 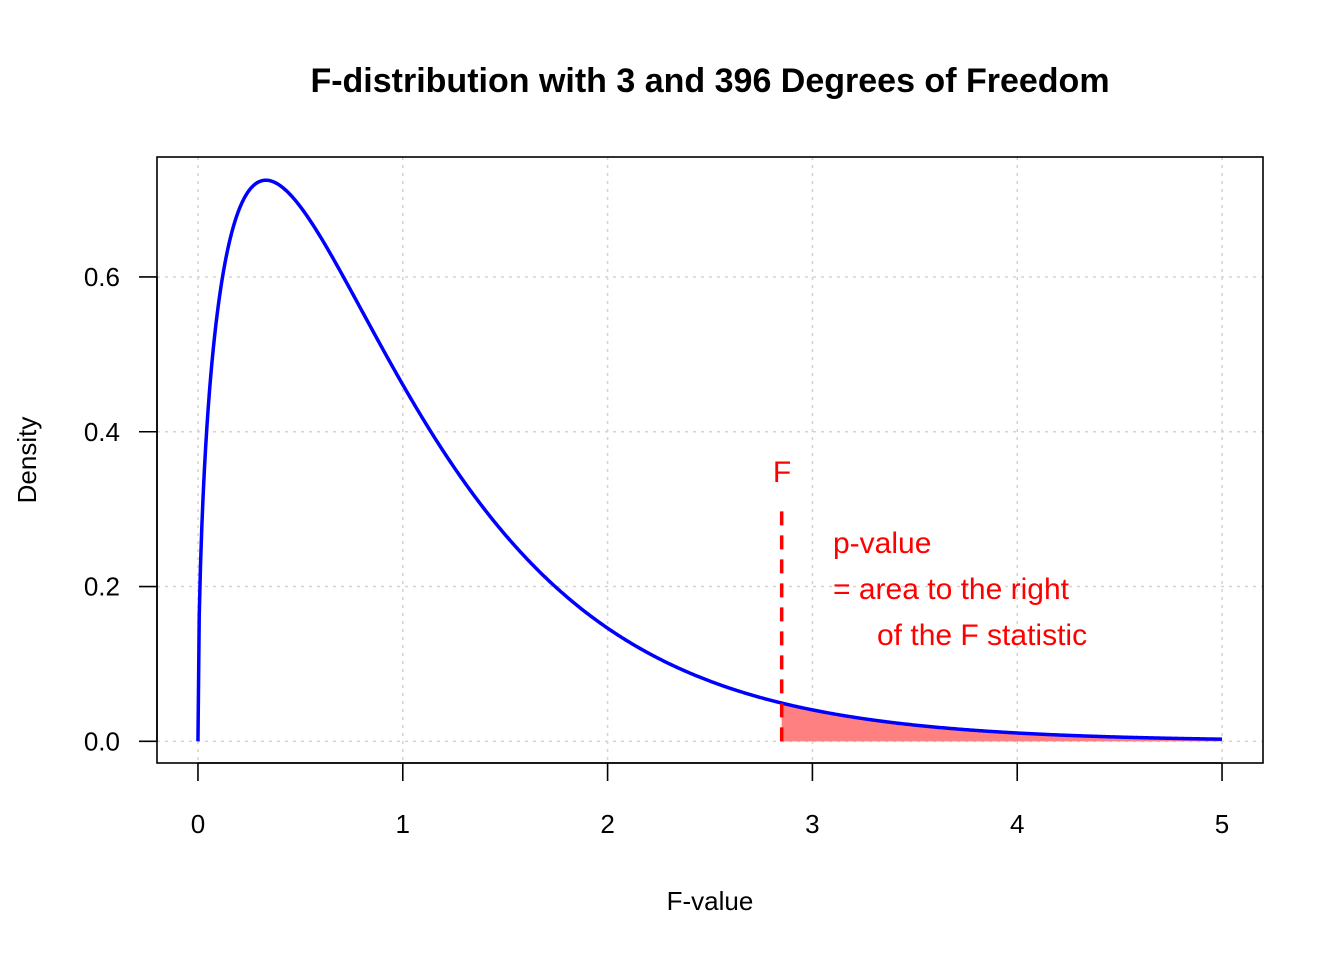 What do you see at coordinates (607, 824) in the screenshot?
I see `x-tick-label-2: 2` at bounding box center [607, 824].